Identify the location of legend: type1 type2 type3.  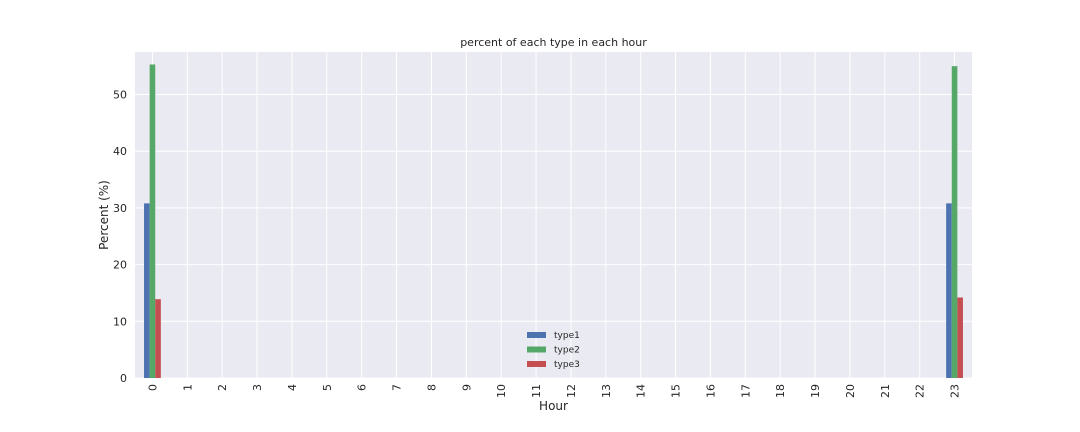
(553, 350).